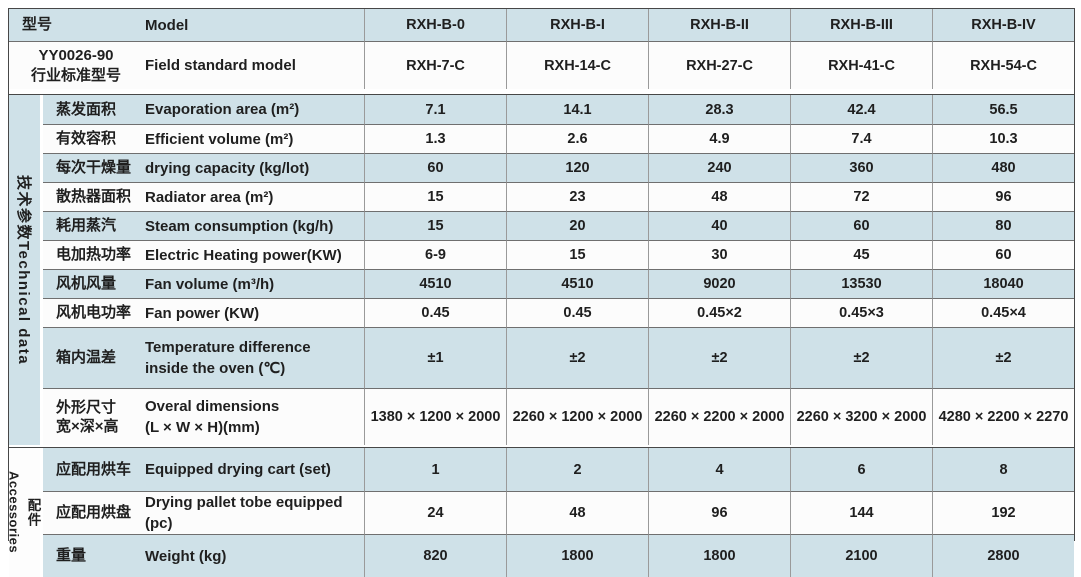 The width and height of the screenshot is (1081, 577). What do you see at coordinates (719, 469) in the screenshot?
I see `spec-value: 4` at bounding box center [719, 469].